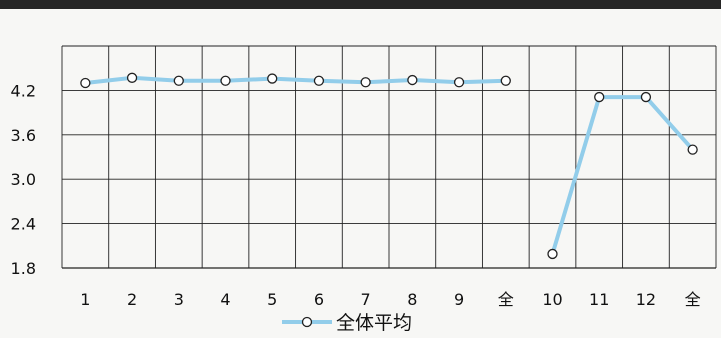 This screenshot has height=338, width=721. I want to click on x-tick-label: 3, so click(179, 299).